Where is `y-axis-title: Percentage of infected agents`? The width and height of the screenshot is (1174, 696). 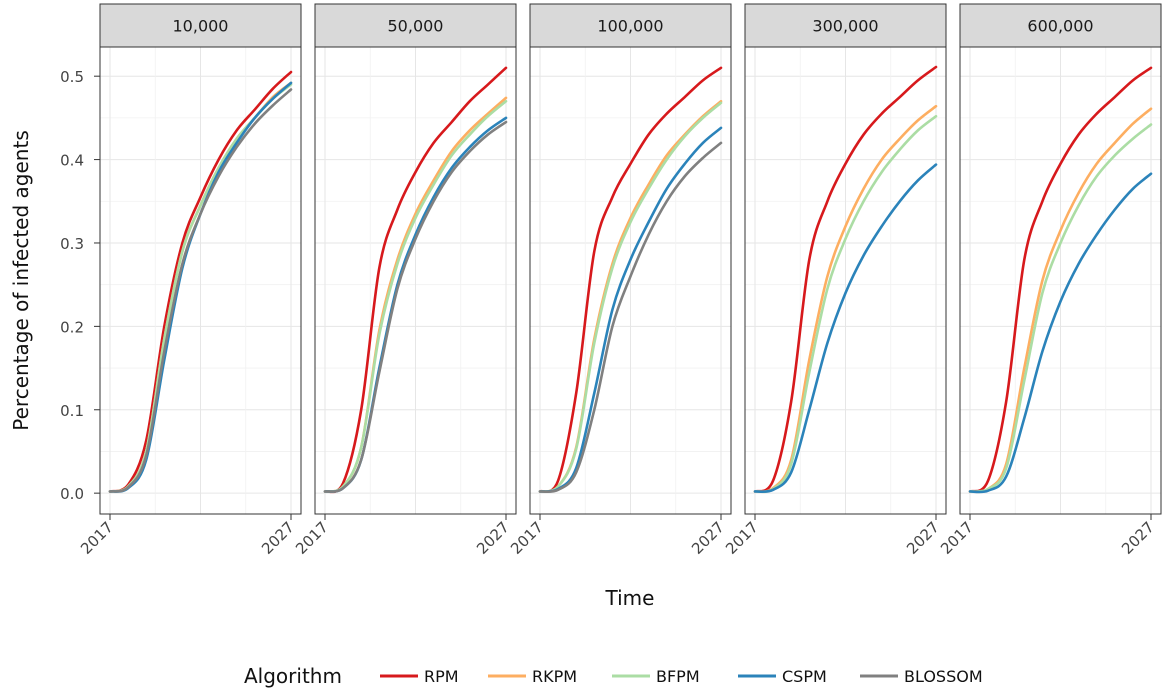 y-axis-title: Percentage of infected agents is located at coordinates (21, 280).